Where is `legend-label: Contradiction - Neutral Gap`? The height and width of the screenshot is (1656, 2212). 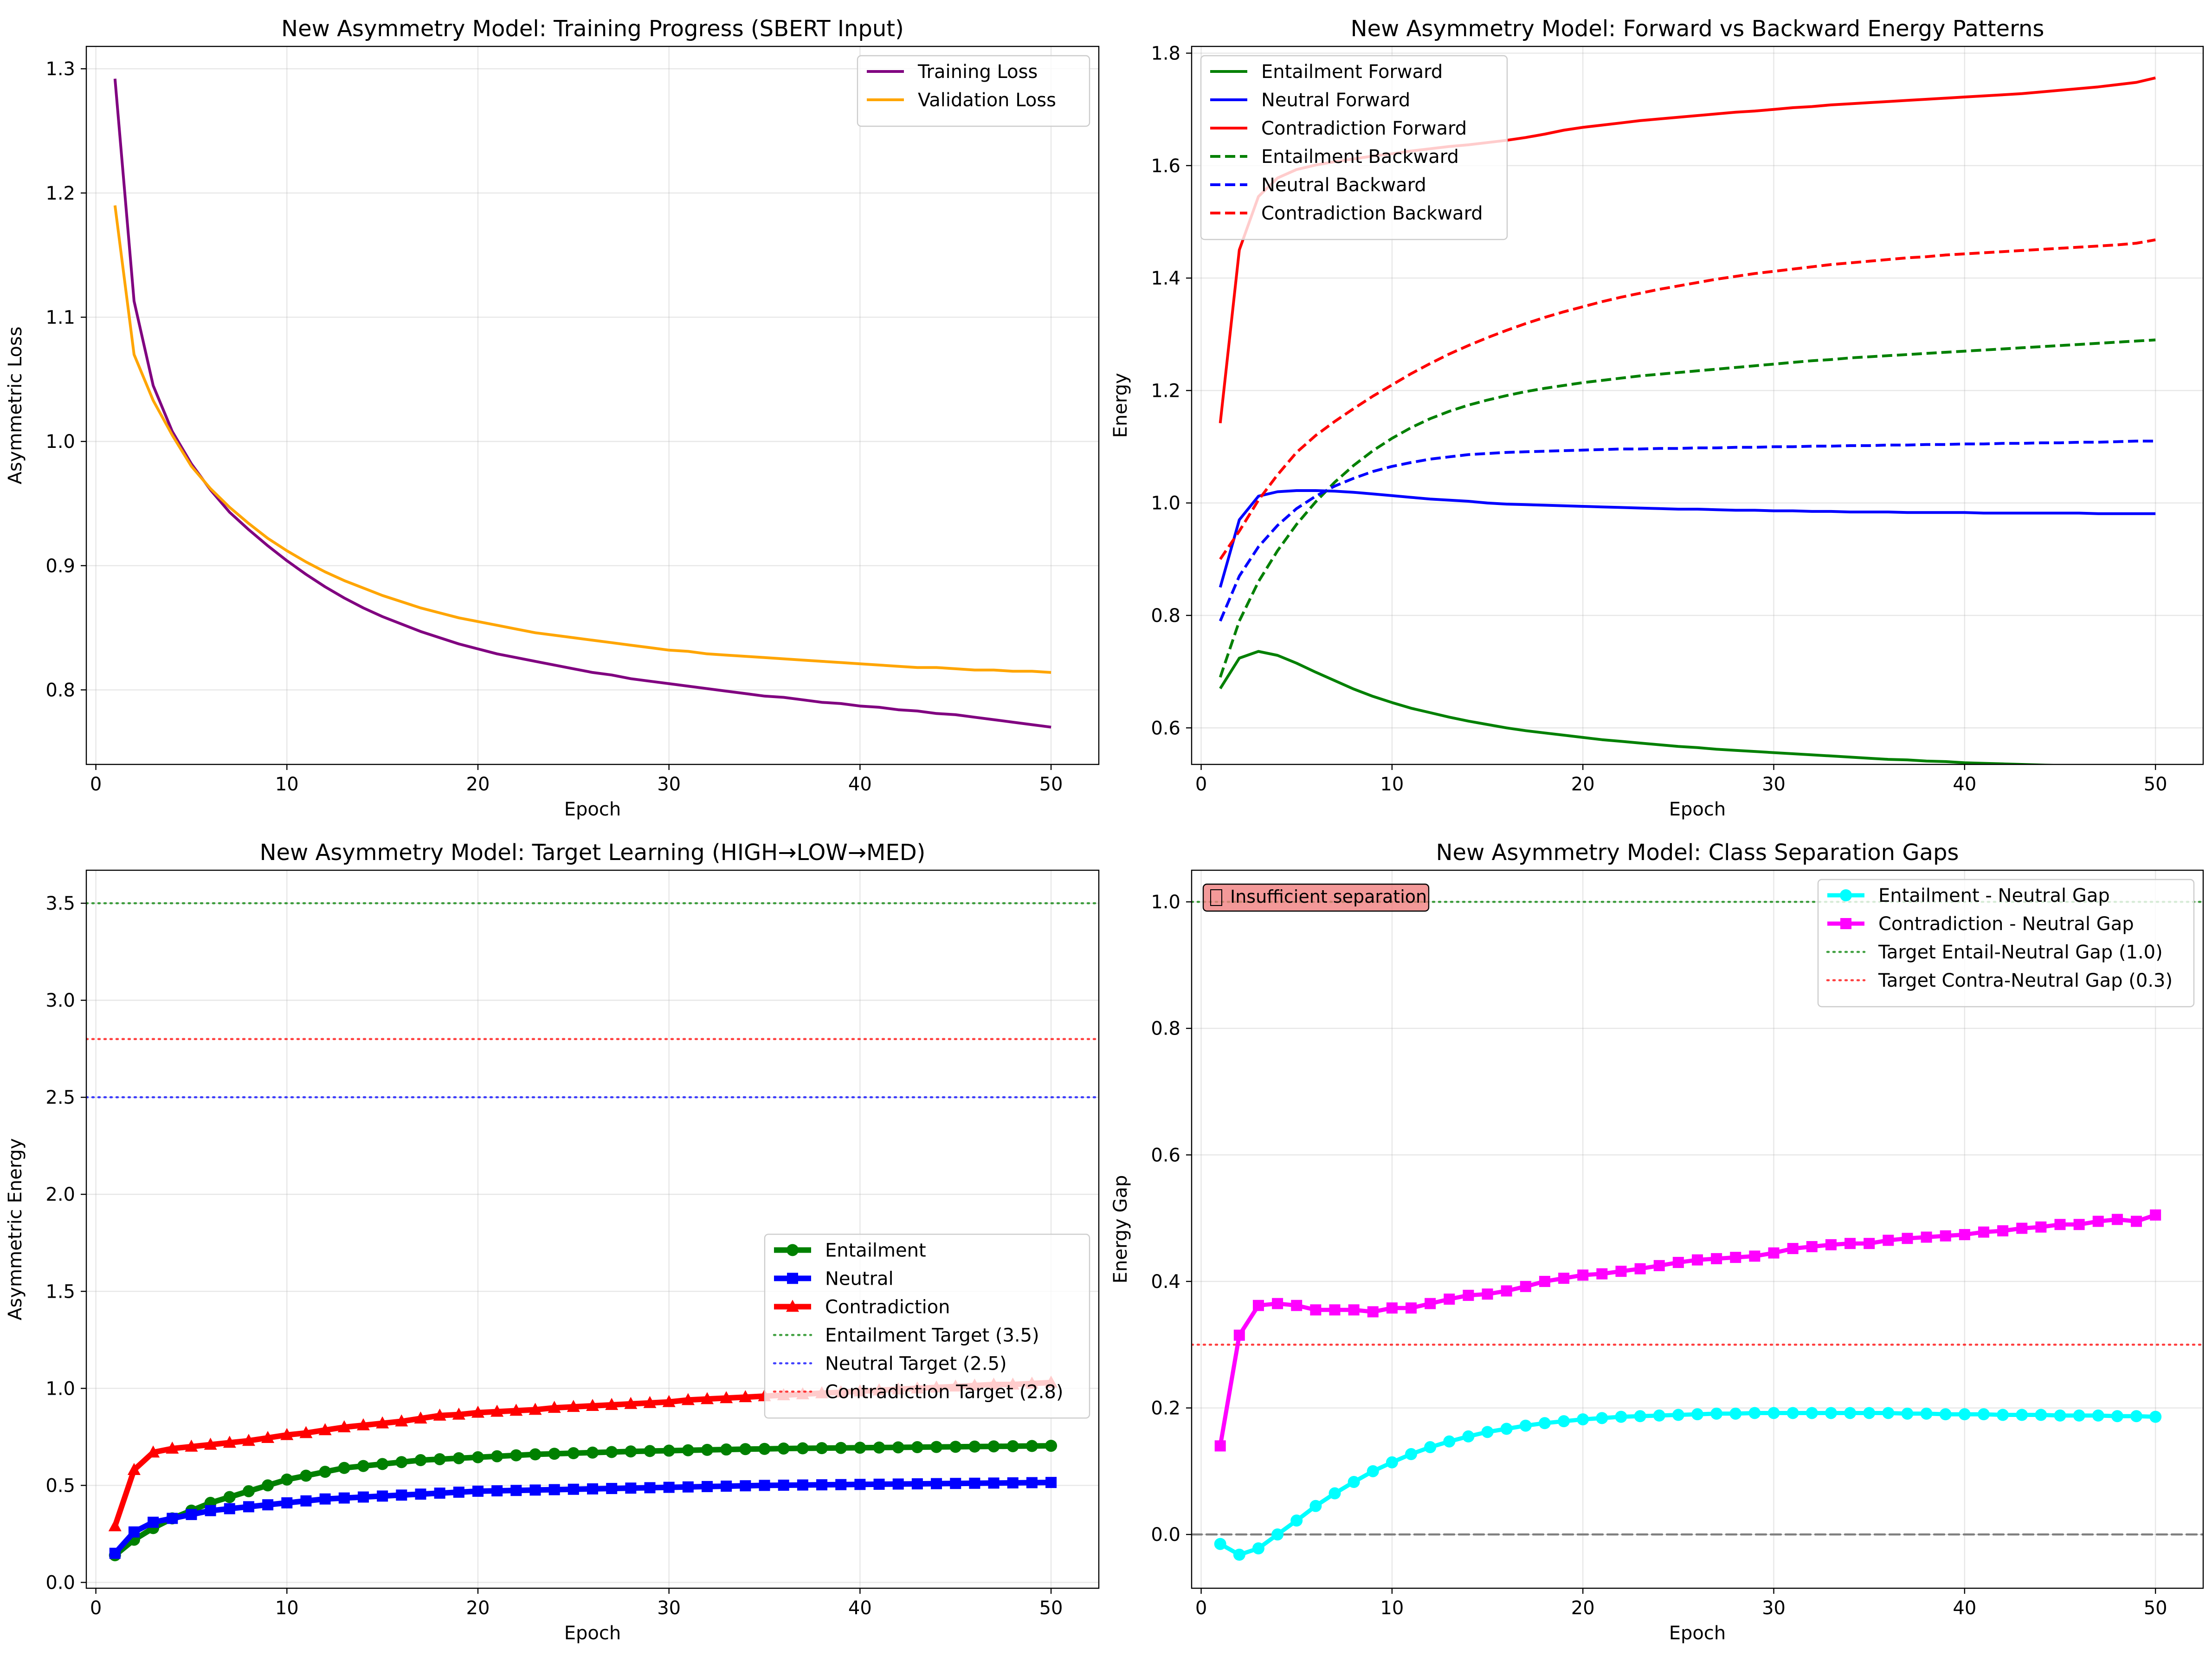 legend-label: Contradiction - Neutral Gap is located at coordinates (2006, 924).